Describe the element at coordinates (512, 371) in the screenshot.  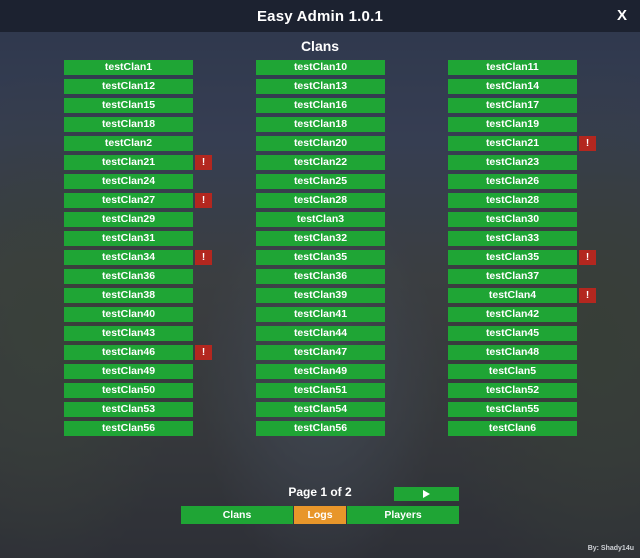
I see `clan-button: testClan5` at that location.